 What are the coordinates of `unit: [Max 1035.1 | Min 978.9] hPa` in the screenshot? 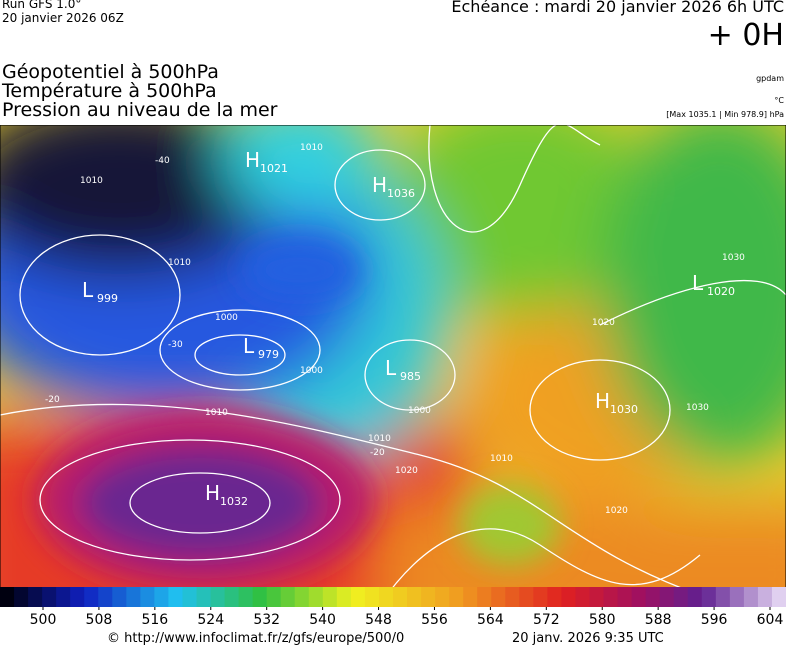 It's located at (725, 114).